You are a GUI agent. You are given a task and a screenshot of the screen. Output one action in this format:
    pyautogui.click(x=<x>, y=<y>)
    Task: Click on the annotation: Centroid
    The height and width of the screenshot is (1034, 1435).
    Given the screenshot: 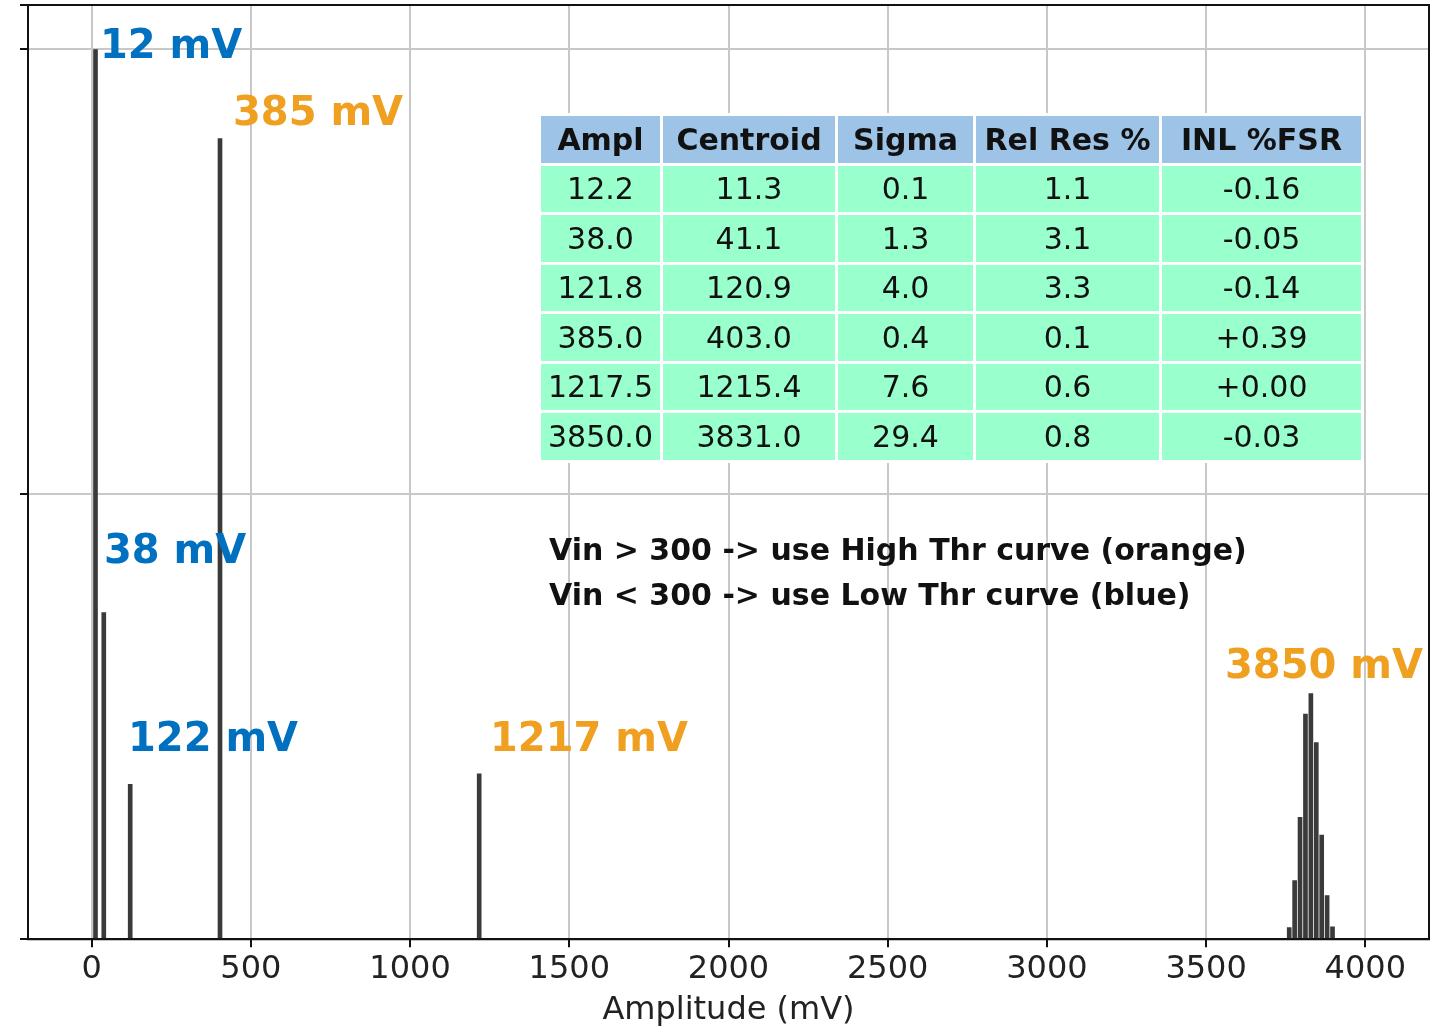 What is the action you would take?
    pyautogui.click(x=749, y=139)
    